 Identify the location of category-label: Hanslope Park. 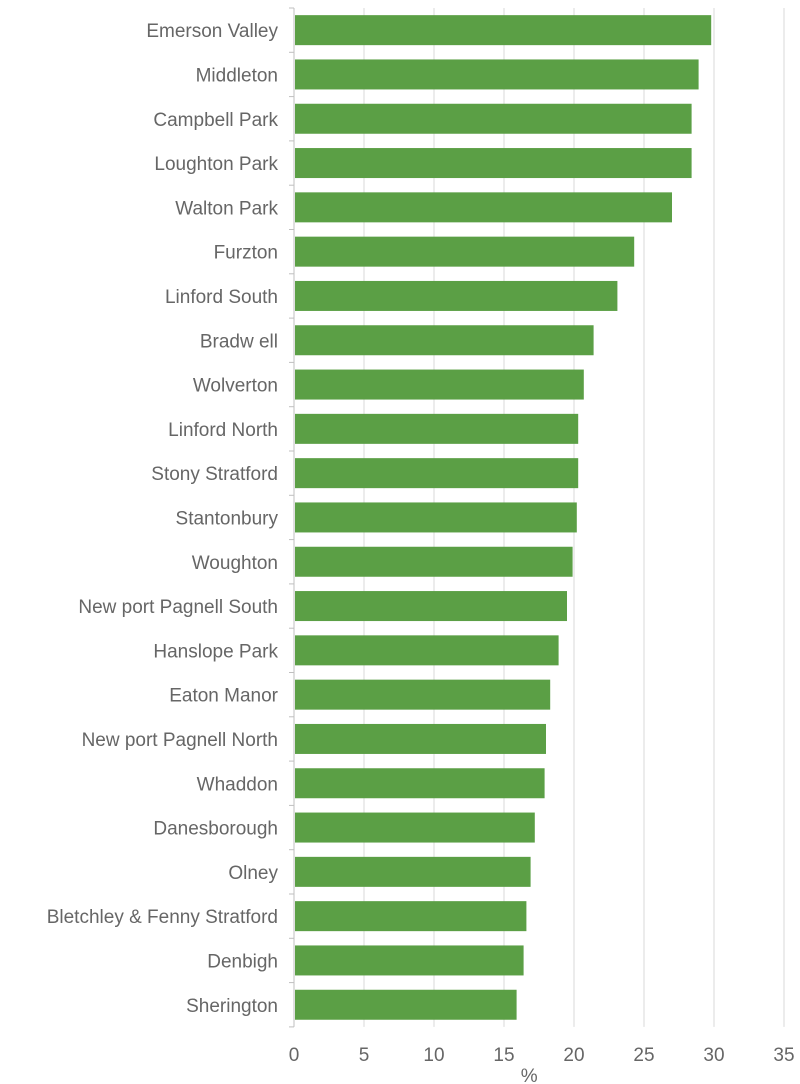
(215, 651).